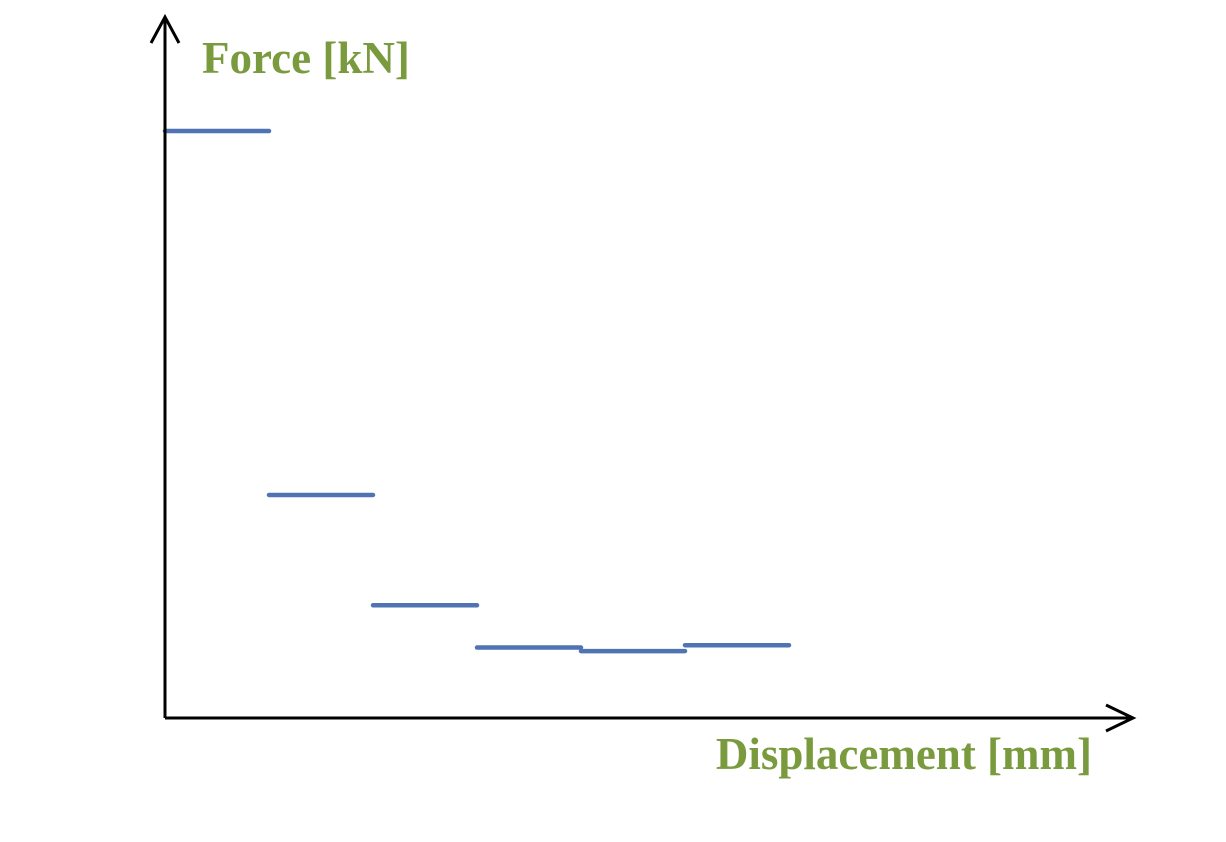 The width and height of the screenshot is (1226, 842). What do you see at coordinates (1121, 718) in the screenshot?
I see `x-axis-arrowhead` at bounding box center [1121, 718].